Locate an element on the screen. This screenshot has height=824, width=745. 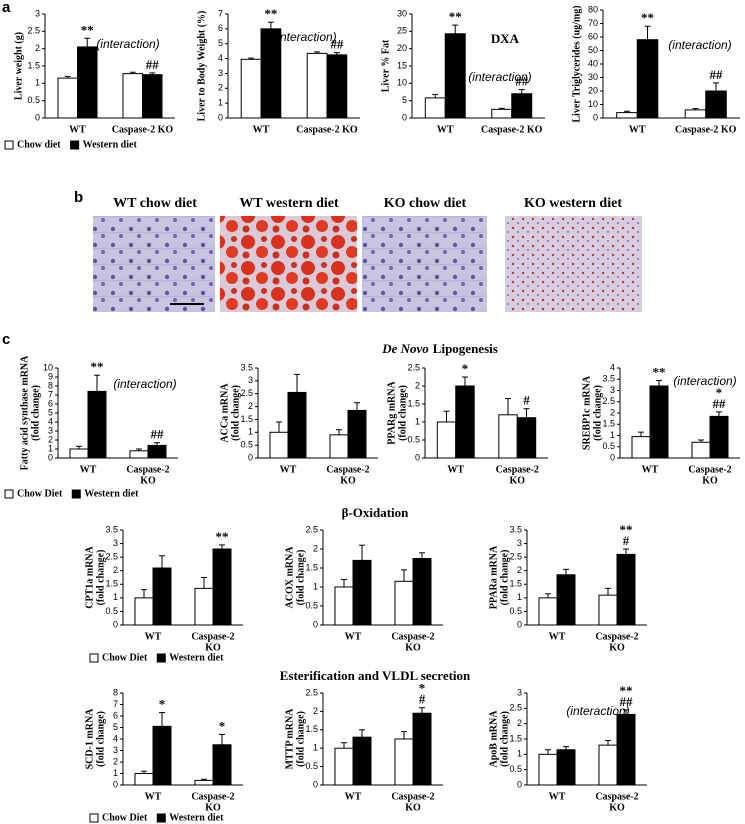
y-tick-label: 10 is located at coordinates (402, 83).